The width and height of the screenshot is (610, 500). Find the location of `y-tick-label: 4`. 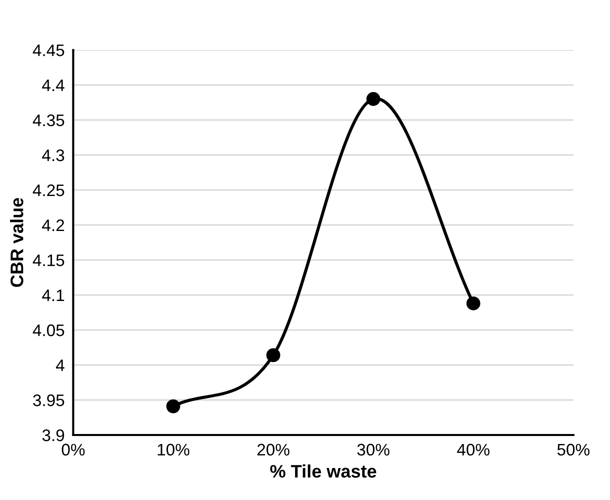

y-tick-label: 4 is located at coordinates (60, 366).